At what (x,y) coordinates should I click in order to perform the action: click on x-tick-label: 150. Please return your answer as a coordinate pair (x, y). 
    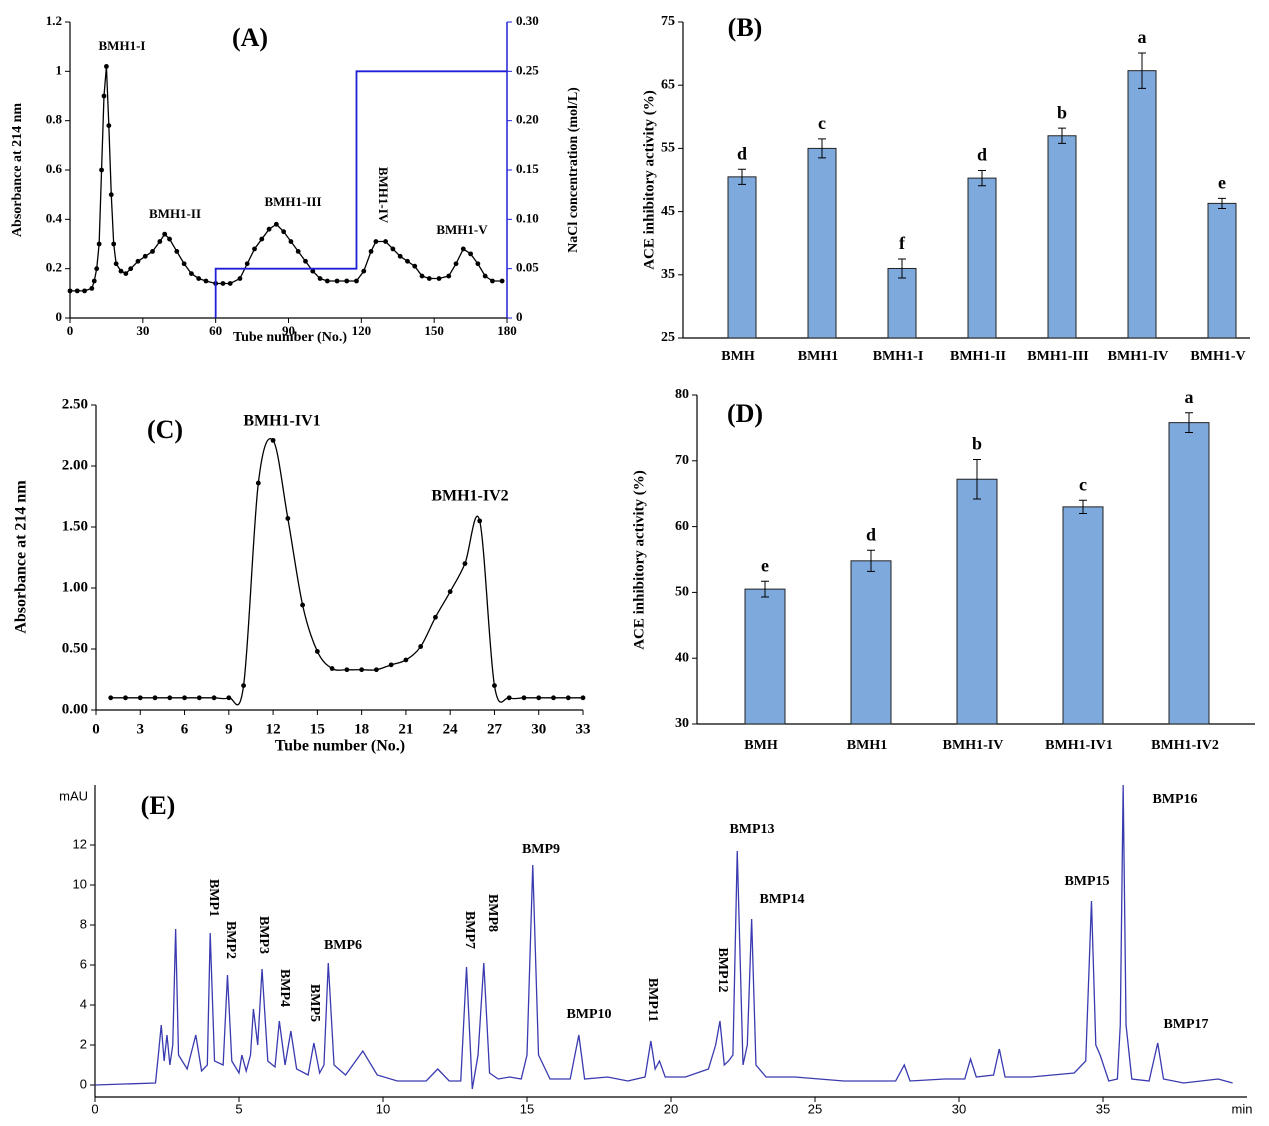
    Looking at the image, I should click on (434, 330).